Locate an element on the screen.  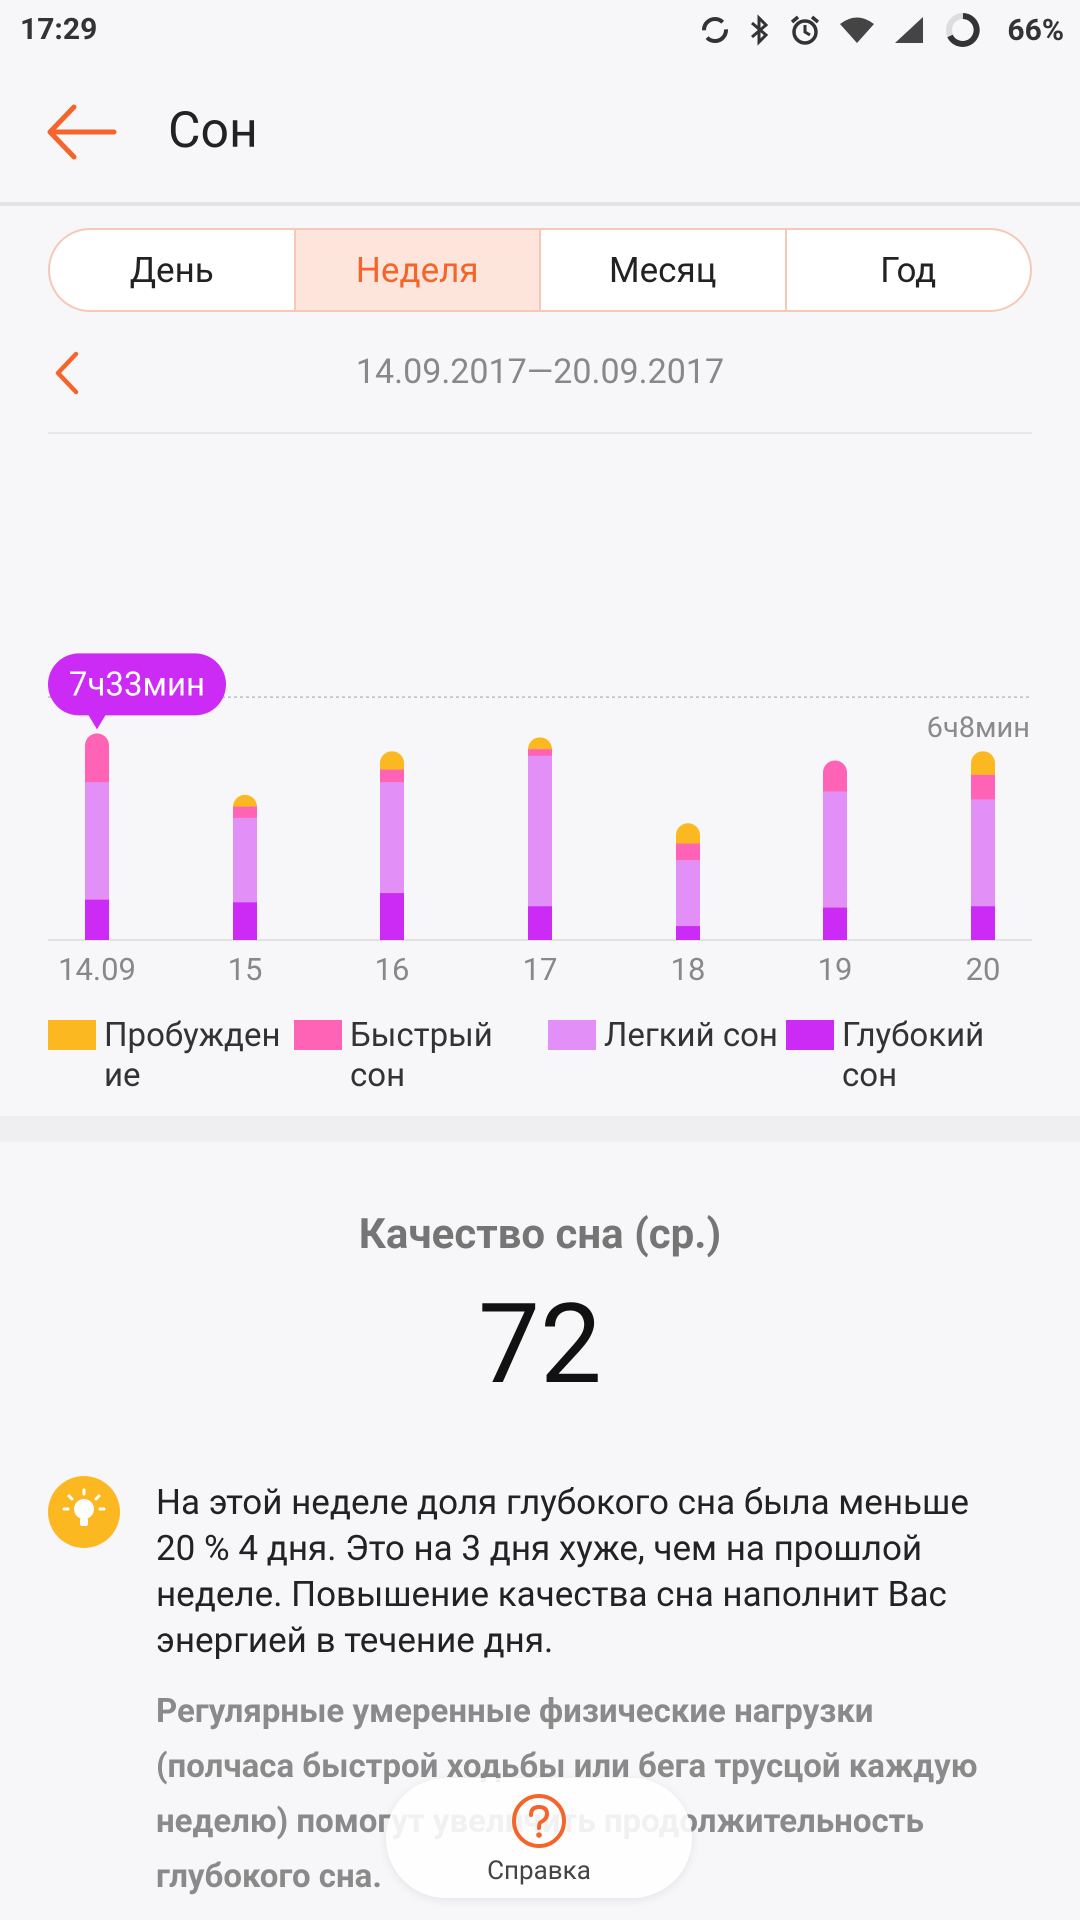
tooltip-bubble is located at coordinates (137, 684).